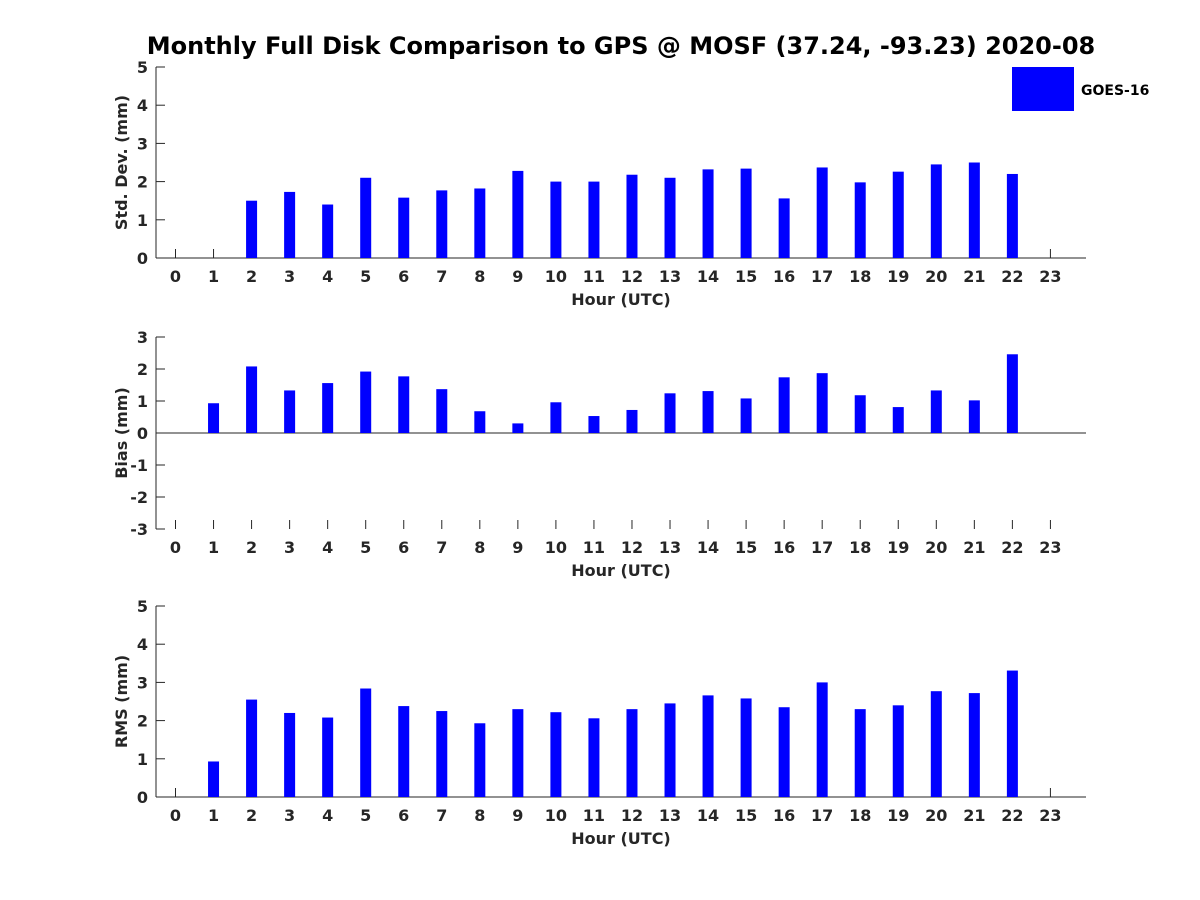  What do you see at coordinates (517, 276) in the screenshot?
I see `std-dev-xtick-label: 9` at bounding box center [517, 276].